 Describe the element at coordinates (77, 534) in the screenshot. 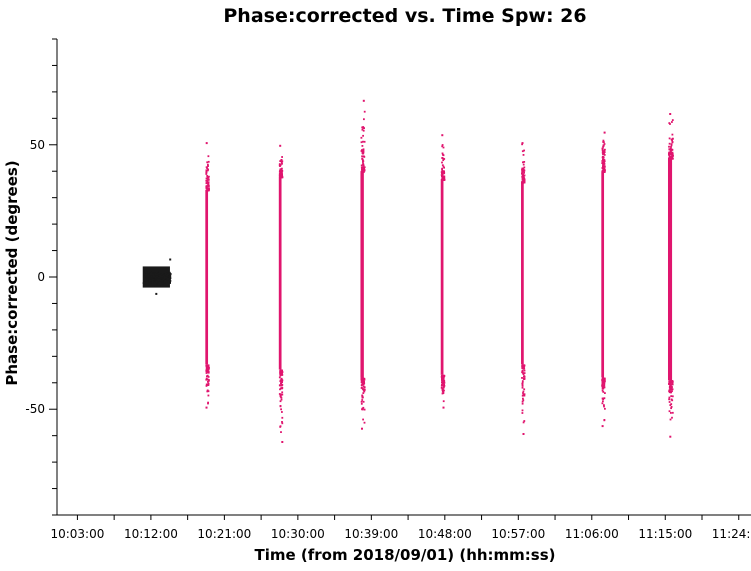

I see `x-tick-label: 10:03:00` at that location.